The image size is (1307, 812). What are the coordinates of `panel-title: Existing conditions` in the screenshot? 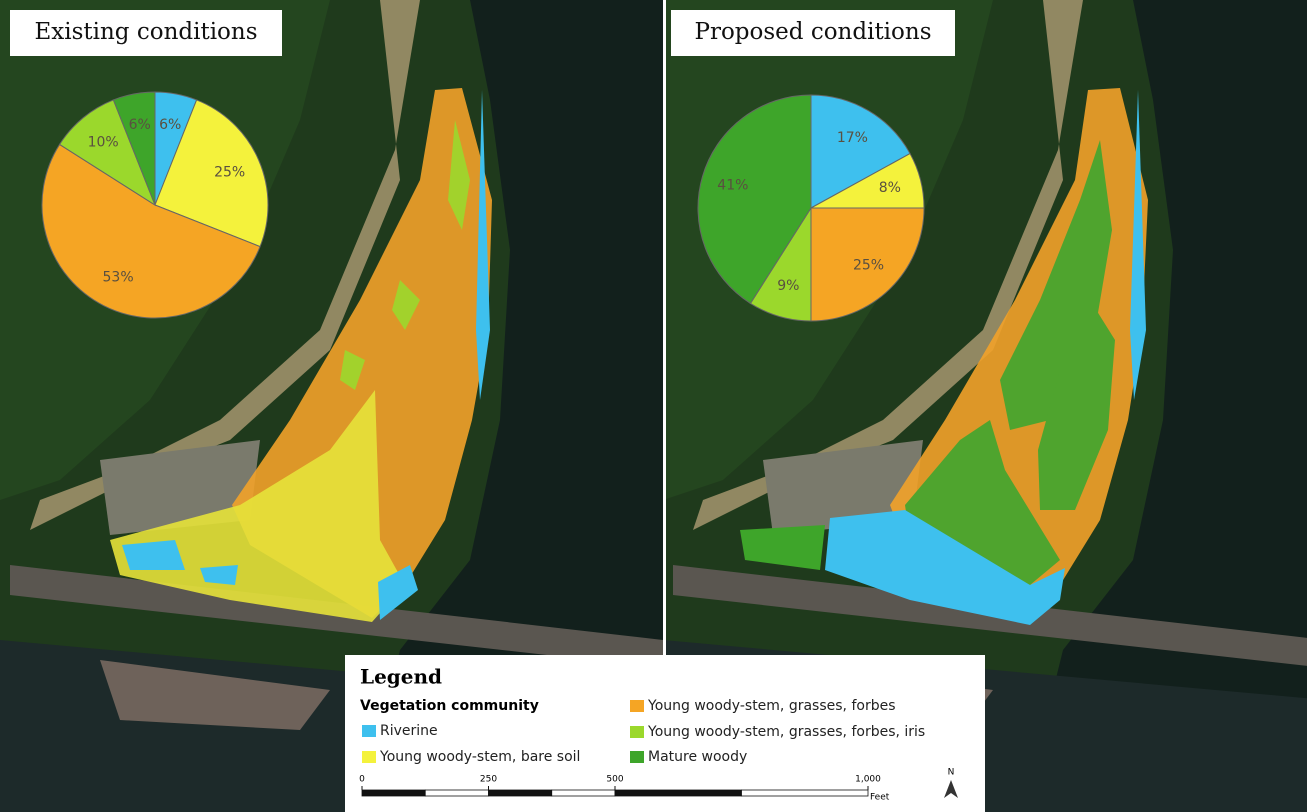 It's located at (145, 32).